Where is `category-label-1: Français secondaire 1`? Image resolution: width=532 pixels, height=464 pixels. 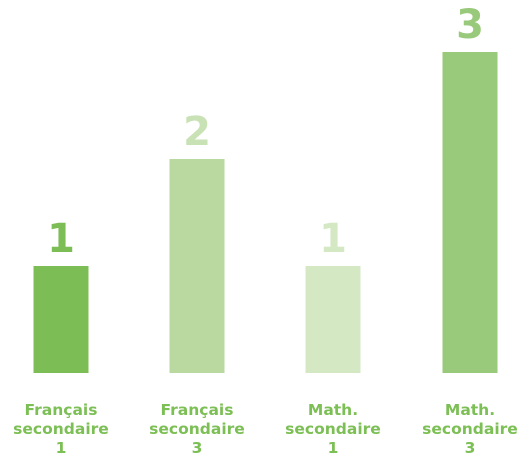
category-label-1: Français secondaire 1 is located at coordinates (61, 429).